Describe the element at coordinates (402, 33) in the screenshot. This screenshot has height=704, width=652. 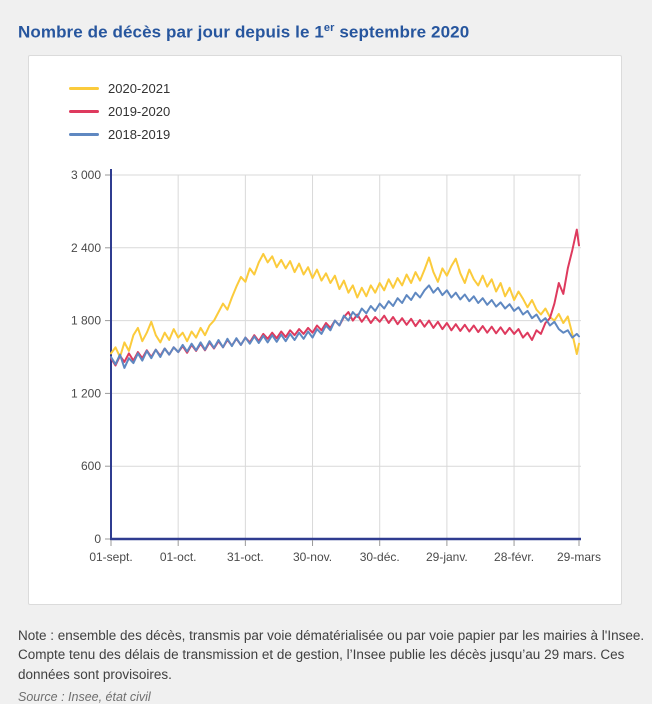
I see `page-title-suffix: septembre 2020` at that location.